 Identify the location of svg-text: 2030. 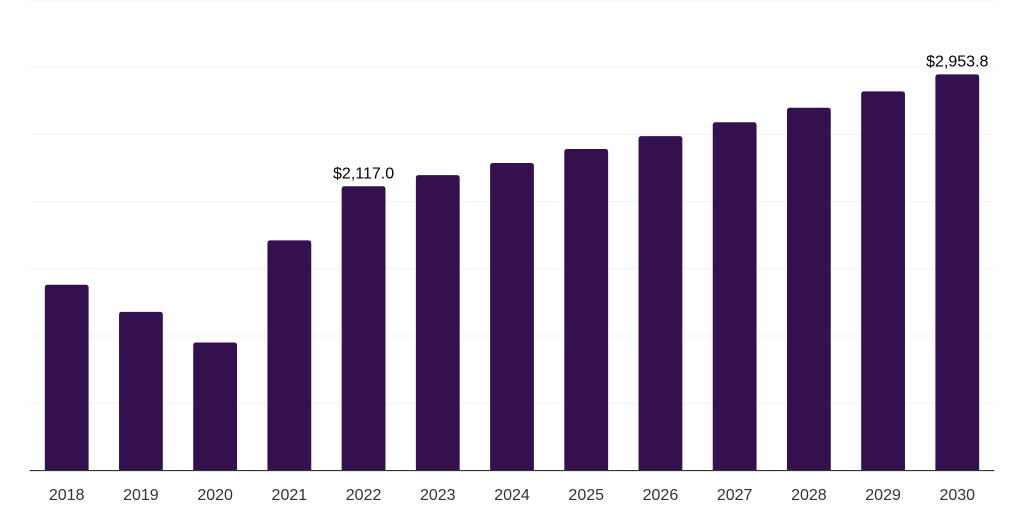
(957, 495).